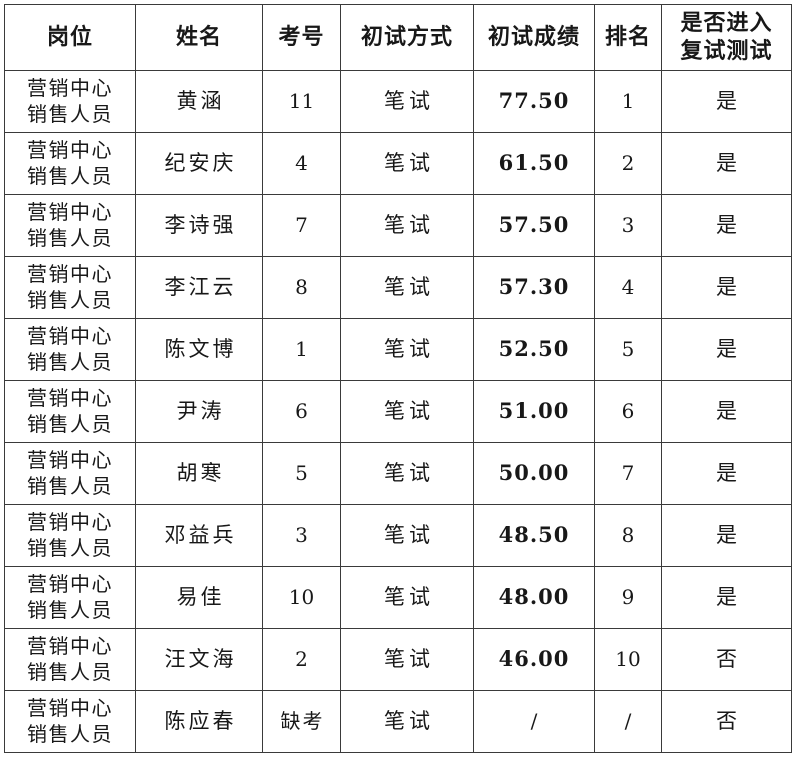  What do you see at coordinates (534, 101) in the screenshot?
I see `cell-score: 77.50` at bounding box center [534, 101].